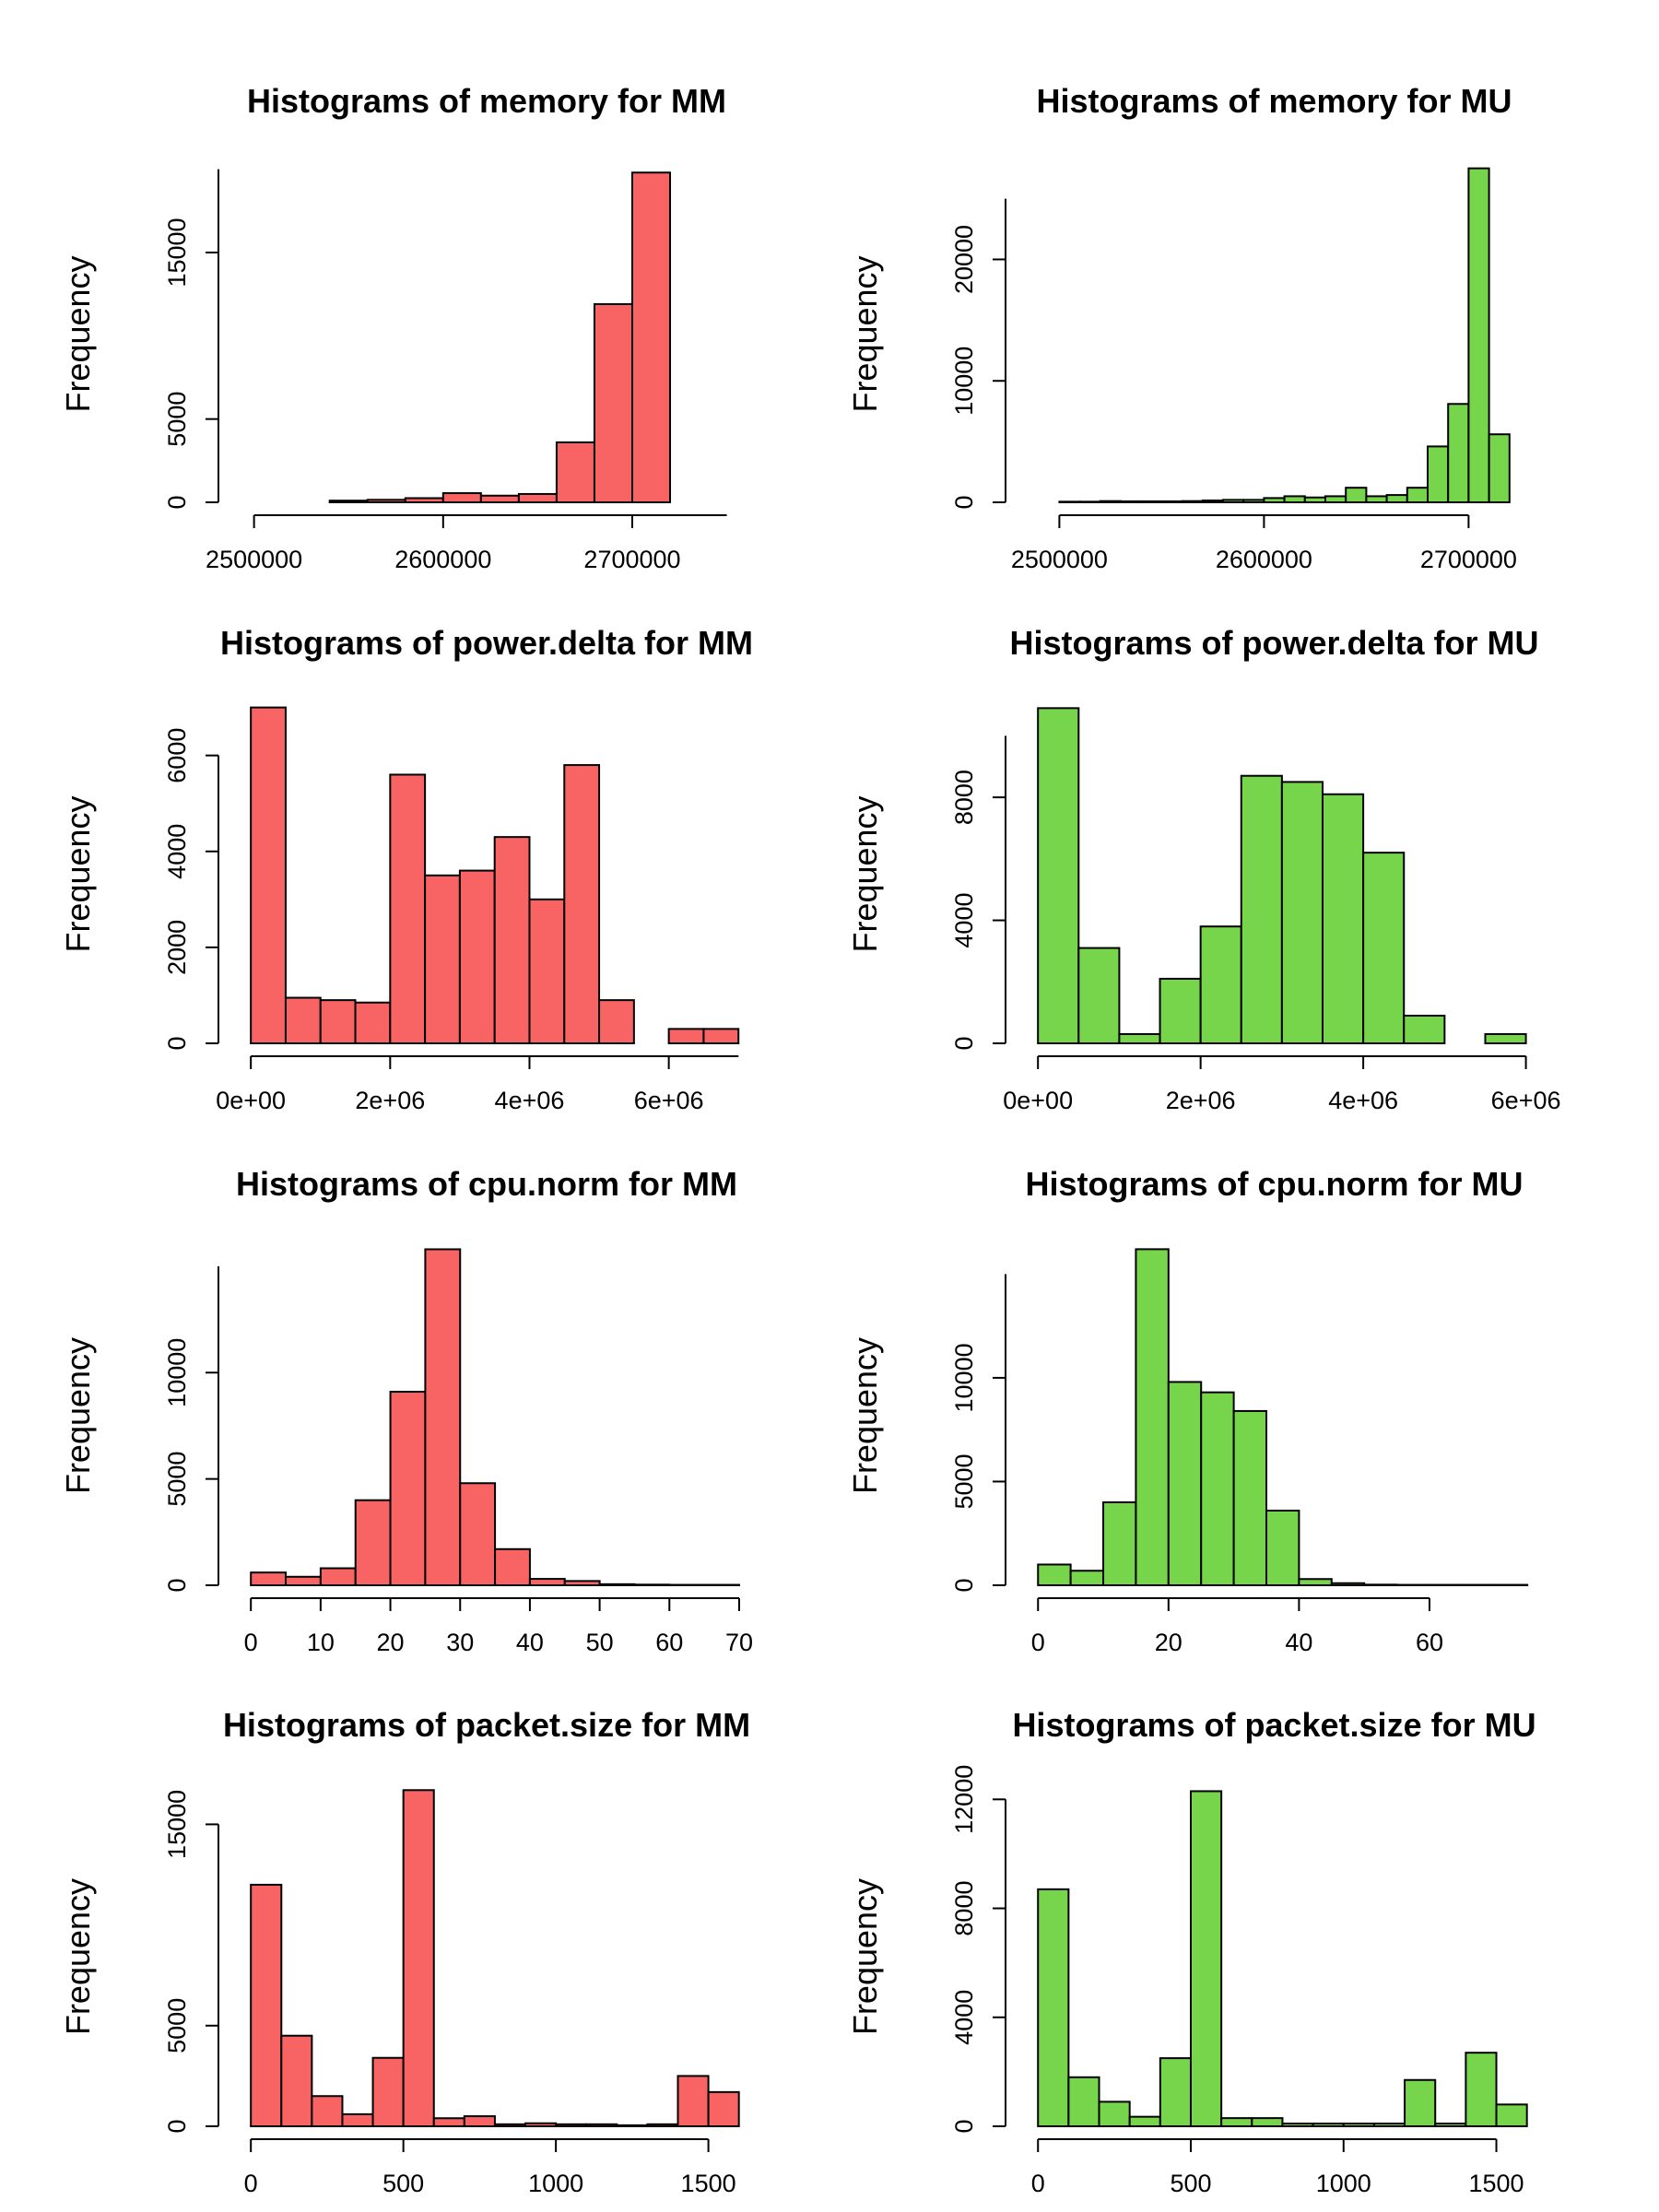 This screenshot has height=2212, width=1659. Describe the element at coordinates (1343, 2183) in the screenshot. I see `x-tick-label: 1000` at that location.